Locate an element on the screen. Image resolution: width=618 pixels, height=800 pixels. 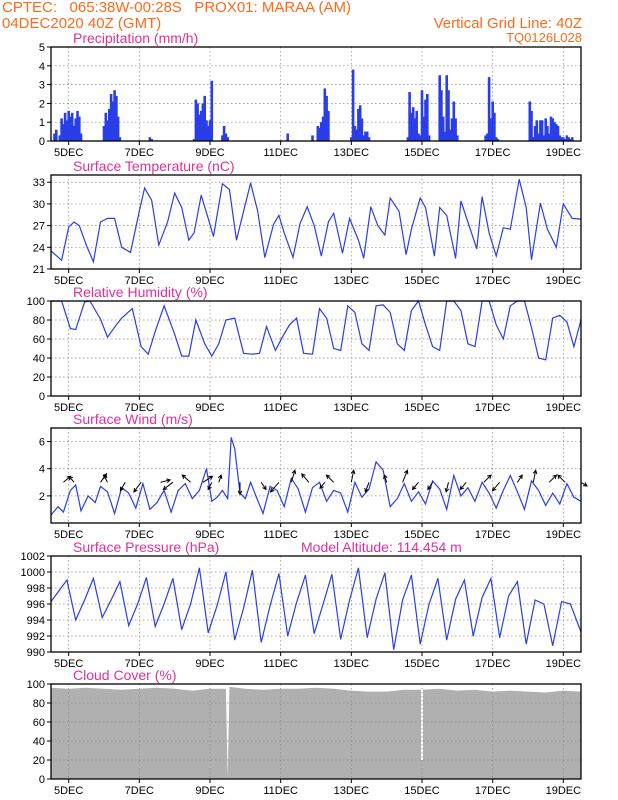
model-id: TQ0126L028 is located at coordinates (544, 37).